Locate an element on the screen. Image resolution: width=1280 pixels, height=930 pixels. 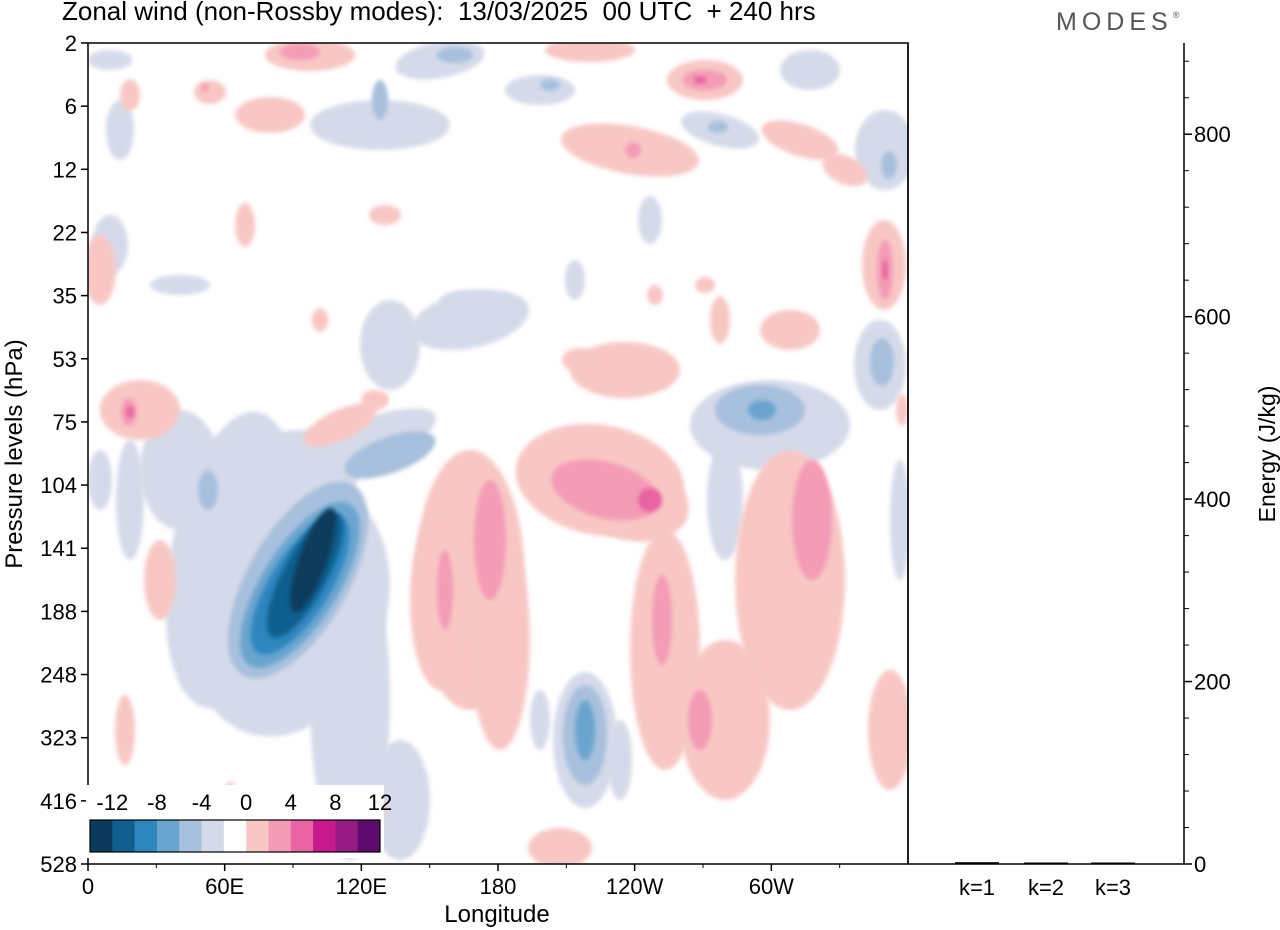
registered-mark: ® is located at coordinates (1176, 15).